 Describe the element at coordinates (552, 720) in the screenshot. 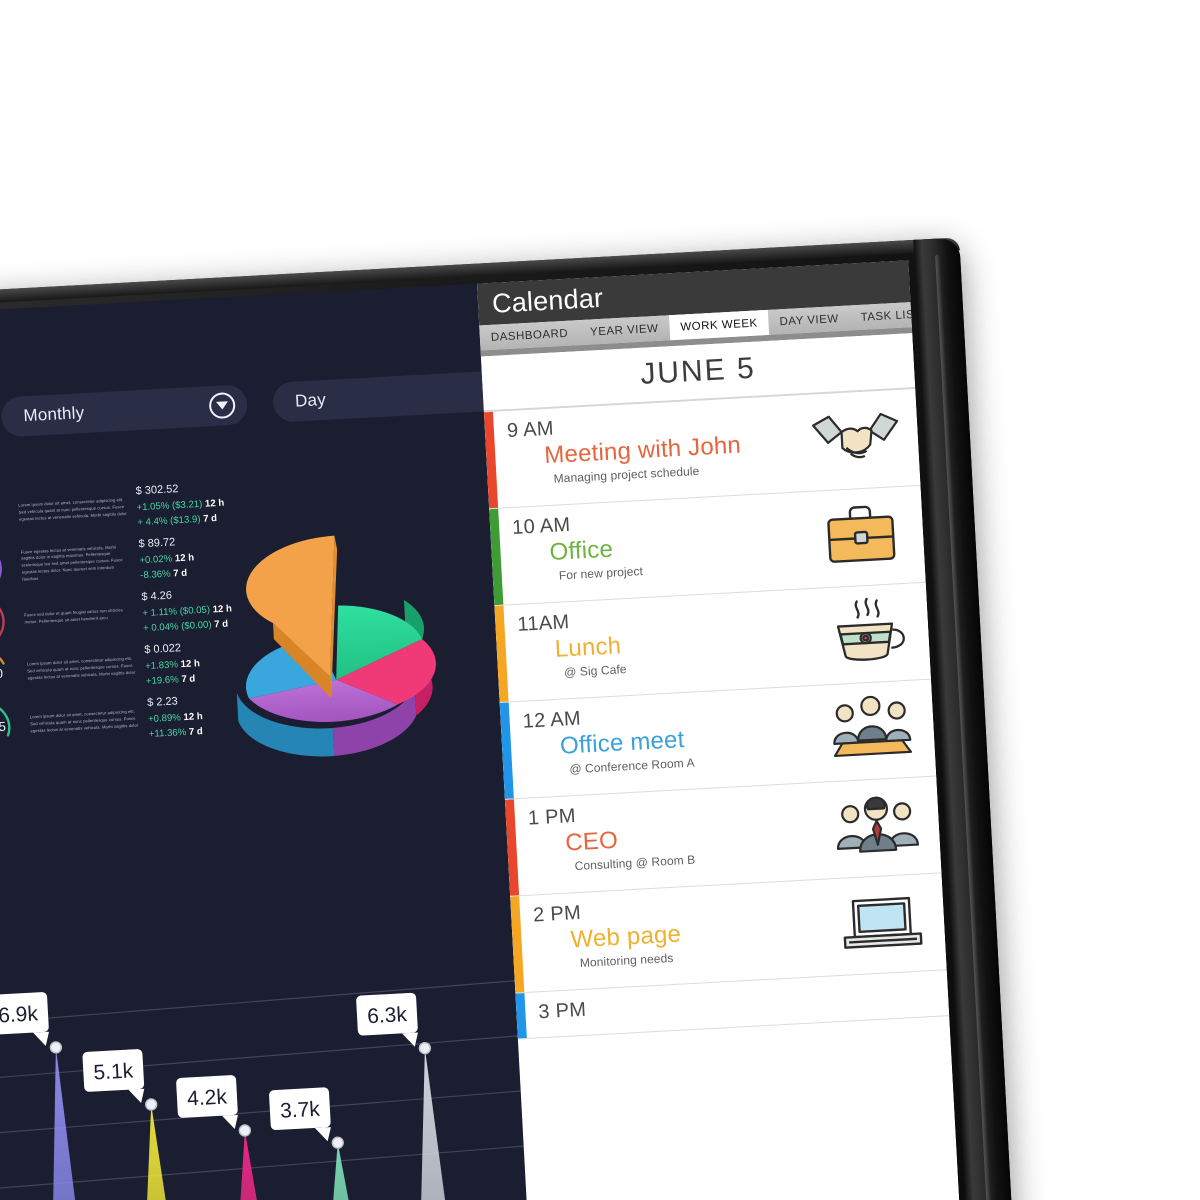

I see `event-time: 12 AM` at that location.